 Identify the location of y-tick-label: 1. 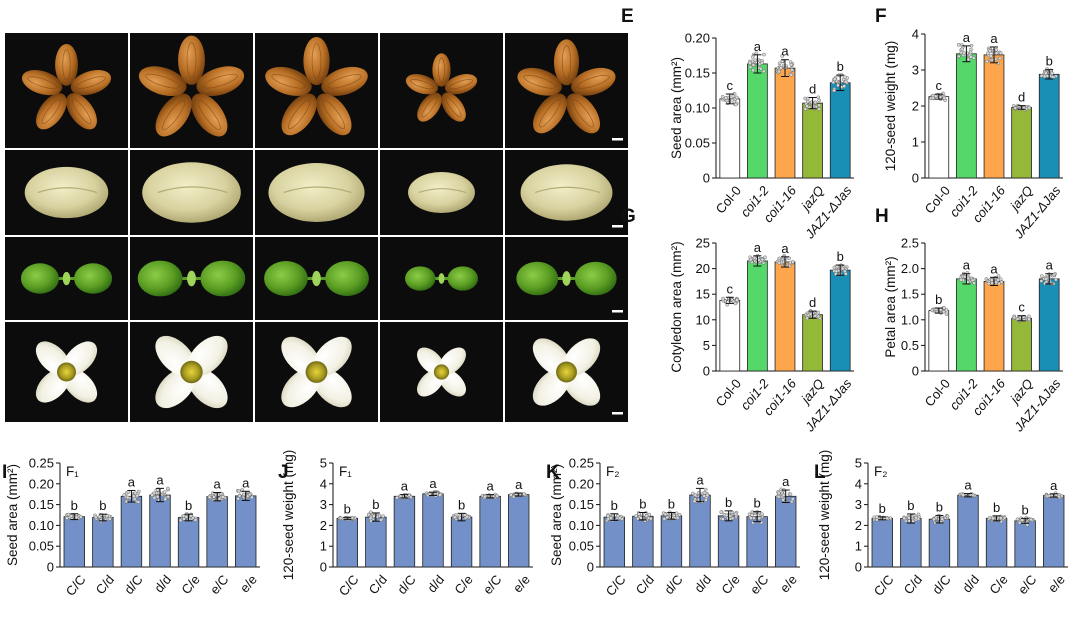
(858, 546).